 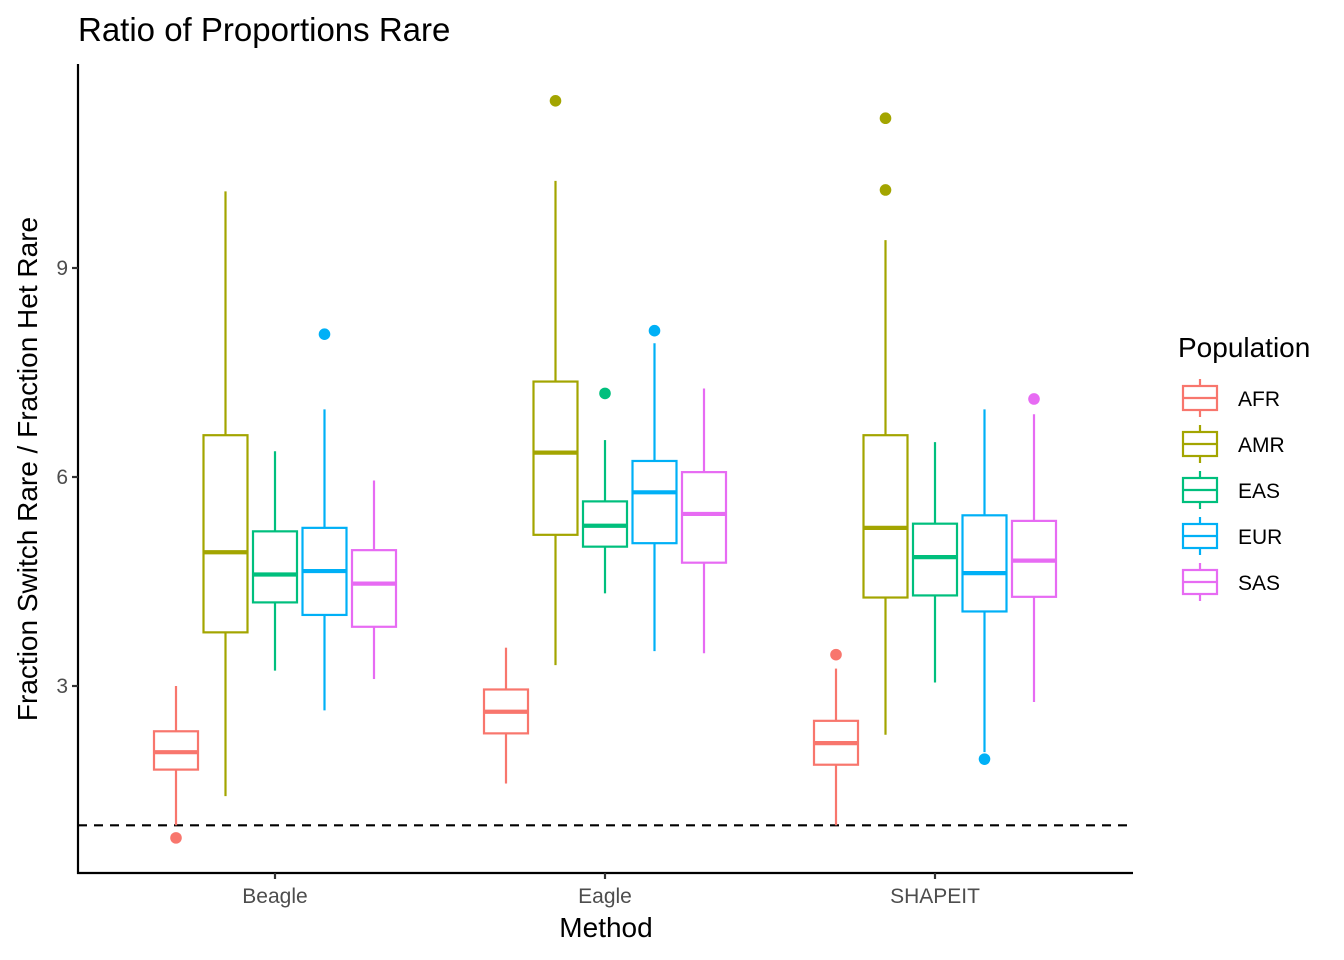 I want to click on box-eur-eagle, so click(x=654, y=488).